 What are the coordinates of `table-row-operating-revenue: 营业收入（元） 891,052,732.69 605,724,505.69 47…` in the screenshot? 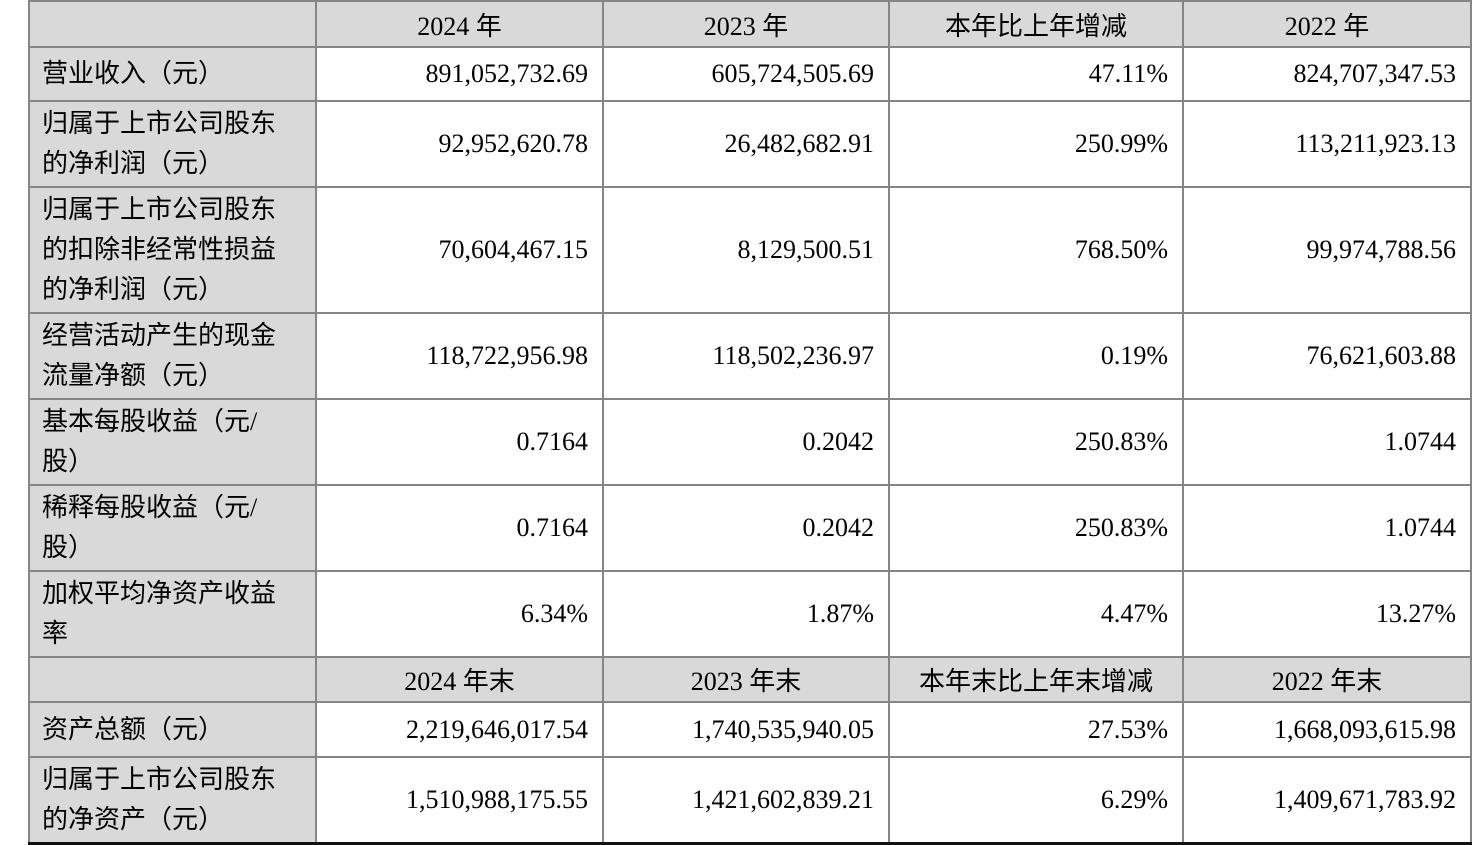 It's located at (750, 74).